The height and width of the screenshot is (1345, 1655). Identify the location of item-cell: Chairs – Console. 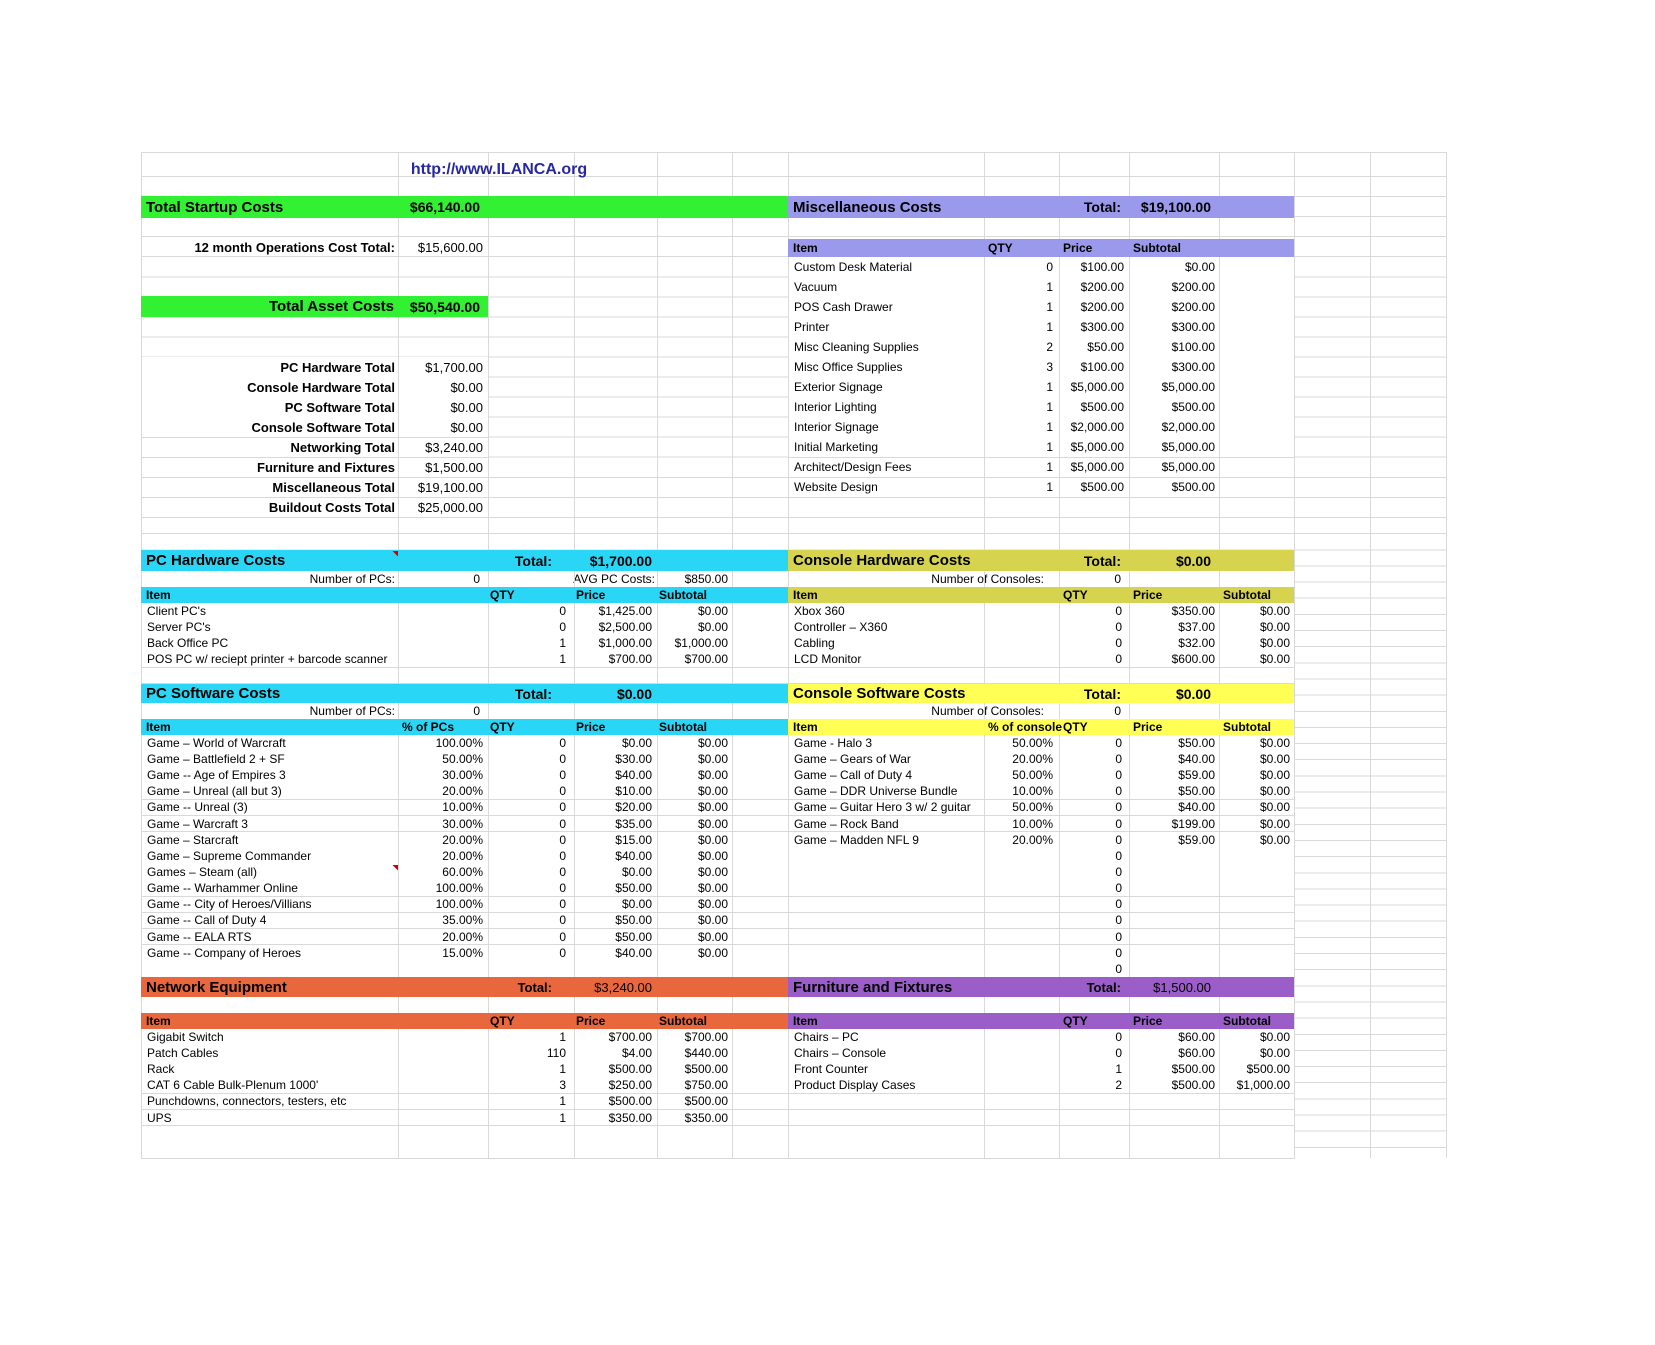
(887, 1053).